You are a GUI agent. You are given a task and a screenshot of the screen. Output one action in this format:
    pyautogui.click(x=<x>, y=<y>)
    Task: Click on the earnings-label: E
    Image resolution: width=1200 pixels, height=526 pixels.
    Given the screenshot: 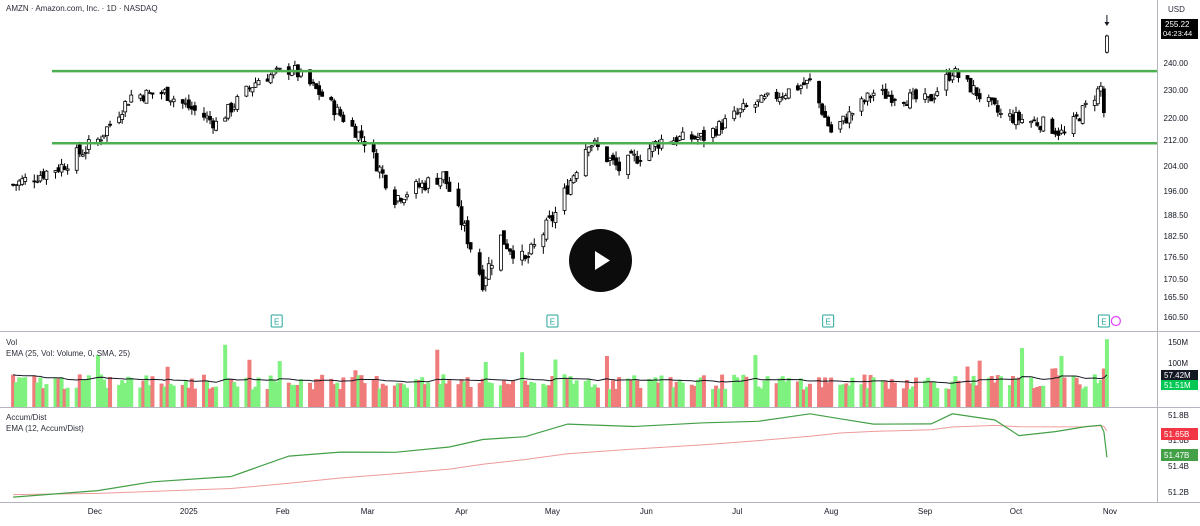 What is the action you would take?
    pyautogui.click(x=1103, y=322)
    